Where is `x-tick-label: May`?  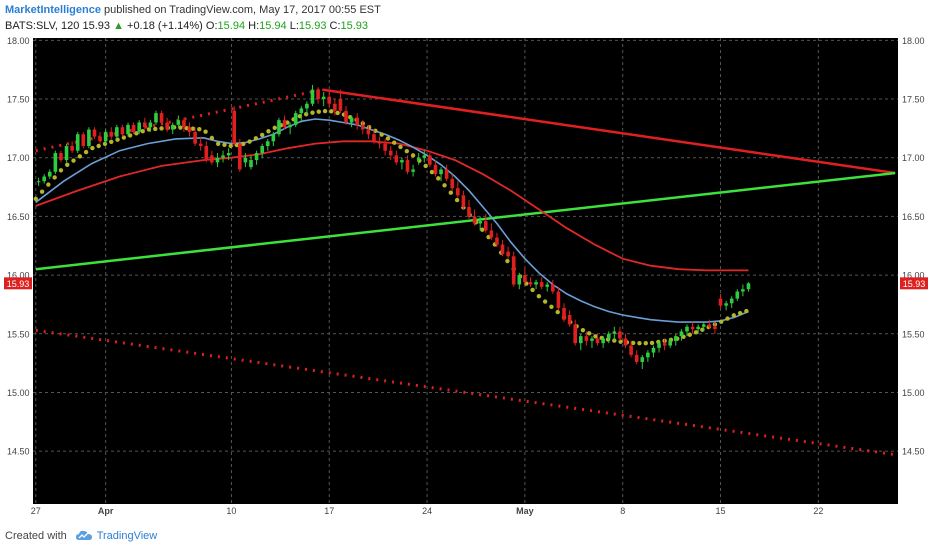
x-tick-label: May is located at coordinates (525, 511).